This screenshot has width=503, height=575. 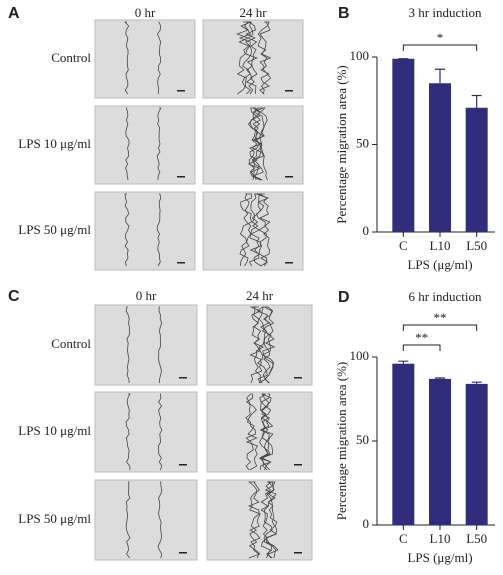 I want to click on panel-letter: D, so click(x=344, y=297).